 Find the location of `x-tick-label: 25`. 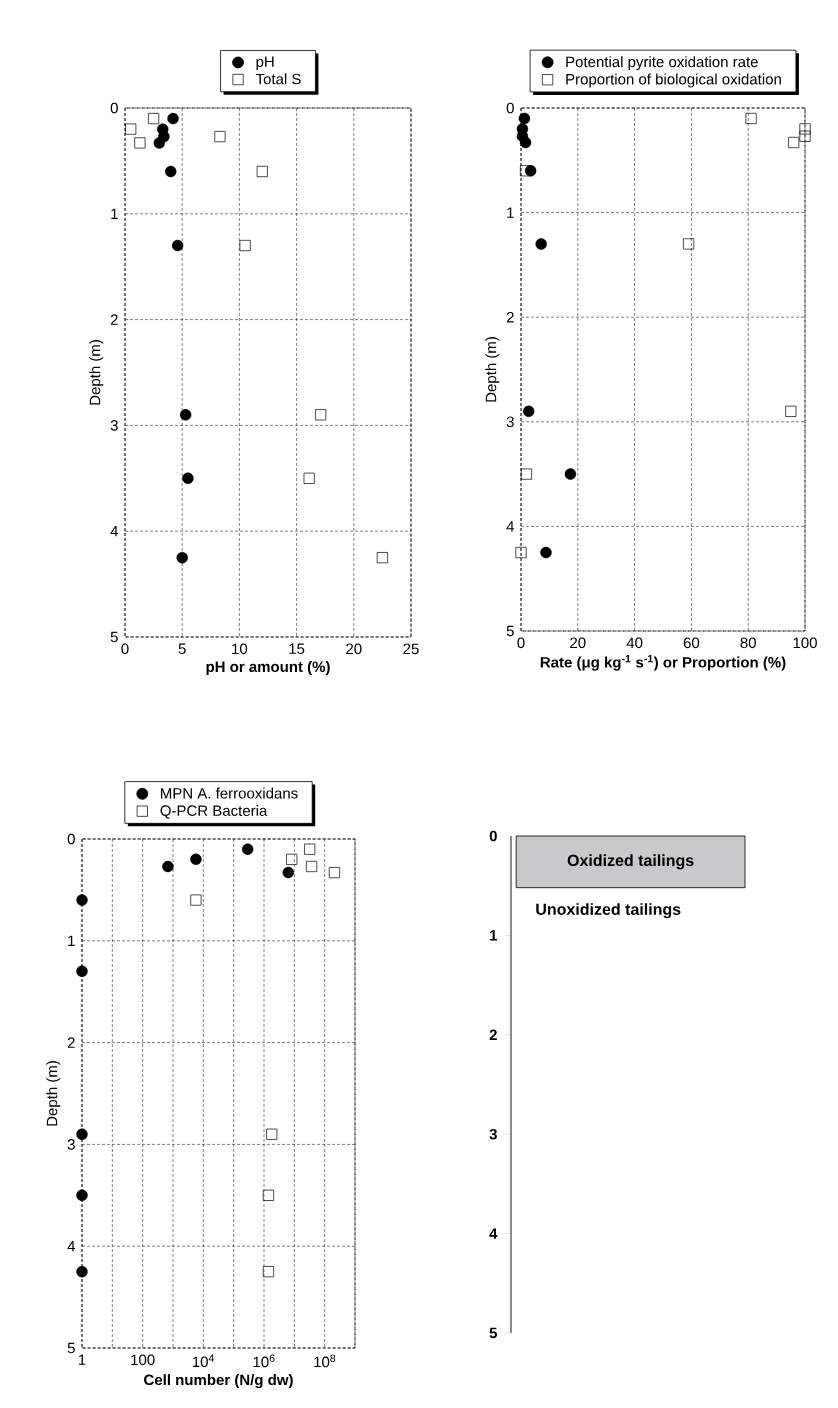

x-tick-label: 25 is located at coordinates (411, 649).